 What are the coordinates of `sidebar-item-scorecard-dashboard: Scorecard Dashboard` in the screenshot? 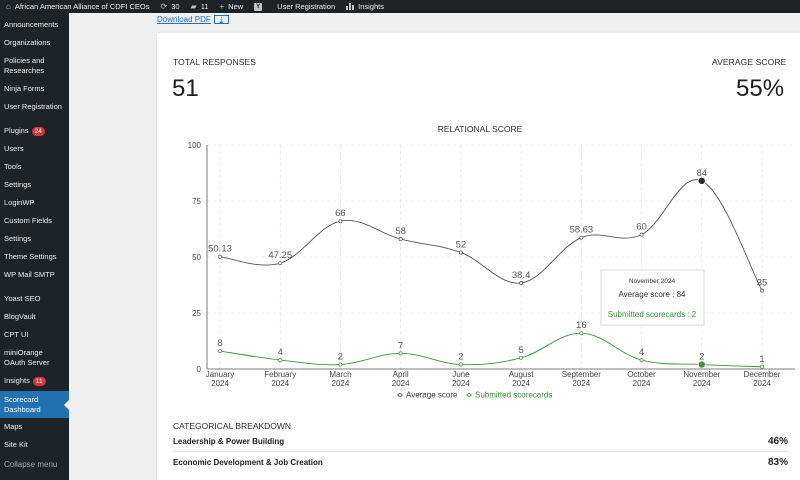 It's located at (34, 404).